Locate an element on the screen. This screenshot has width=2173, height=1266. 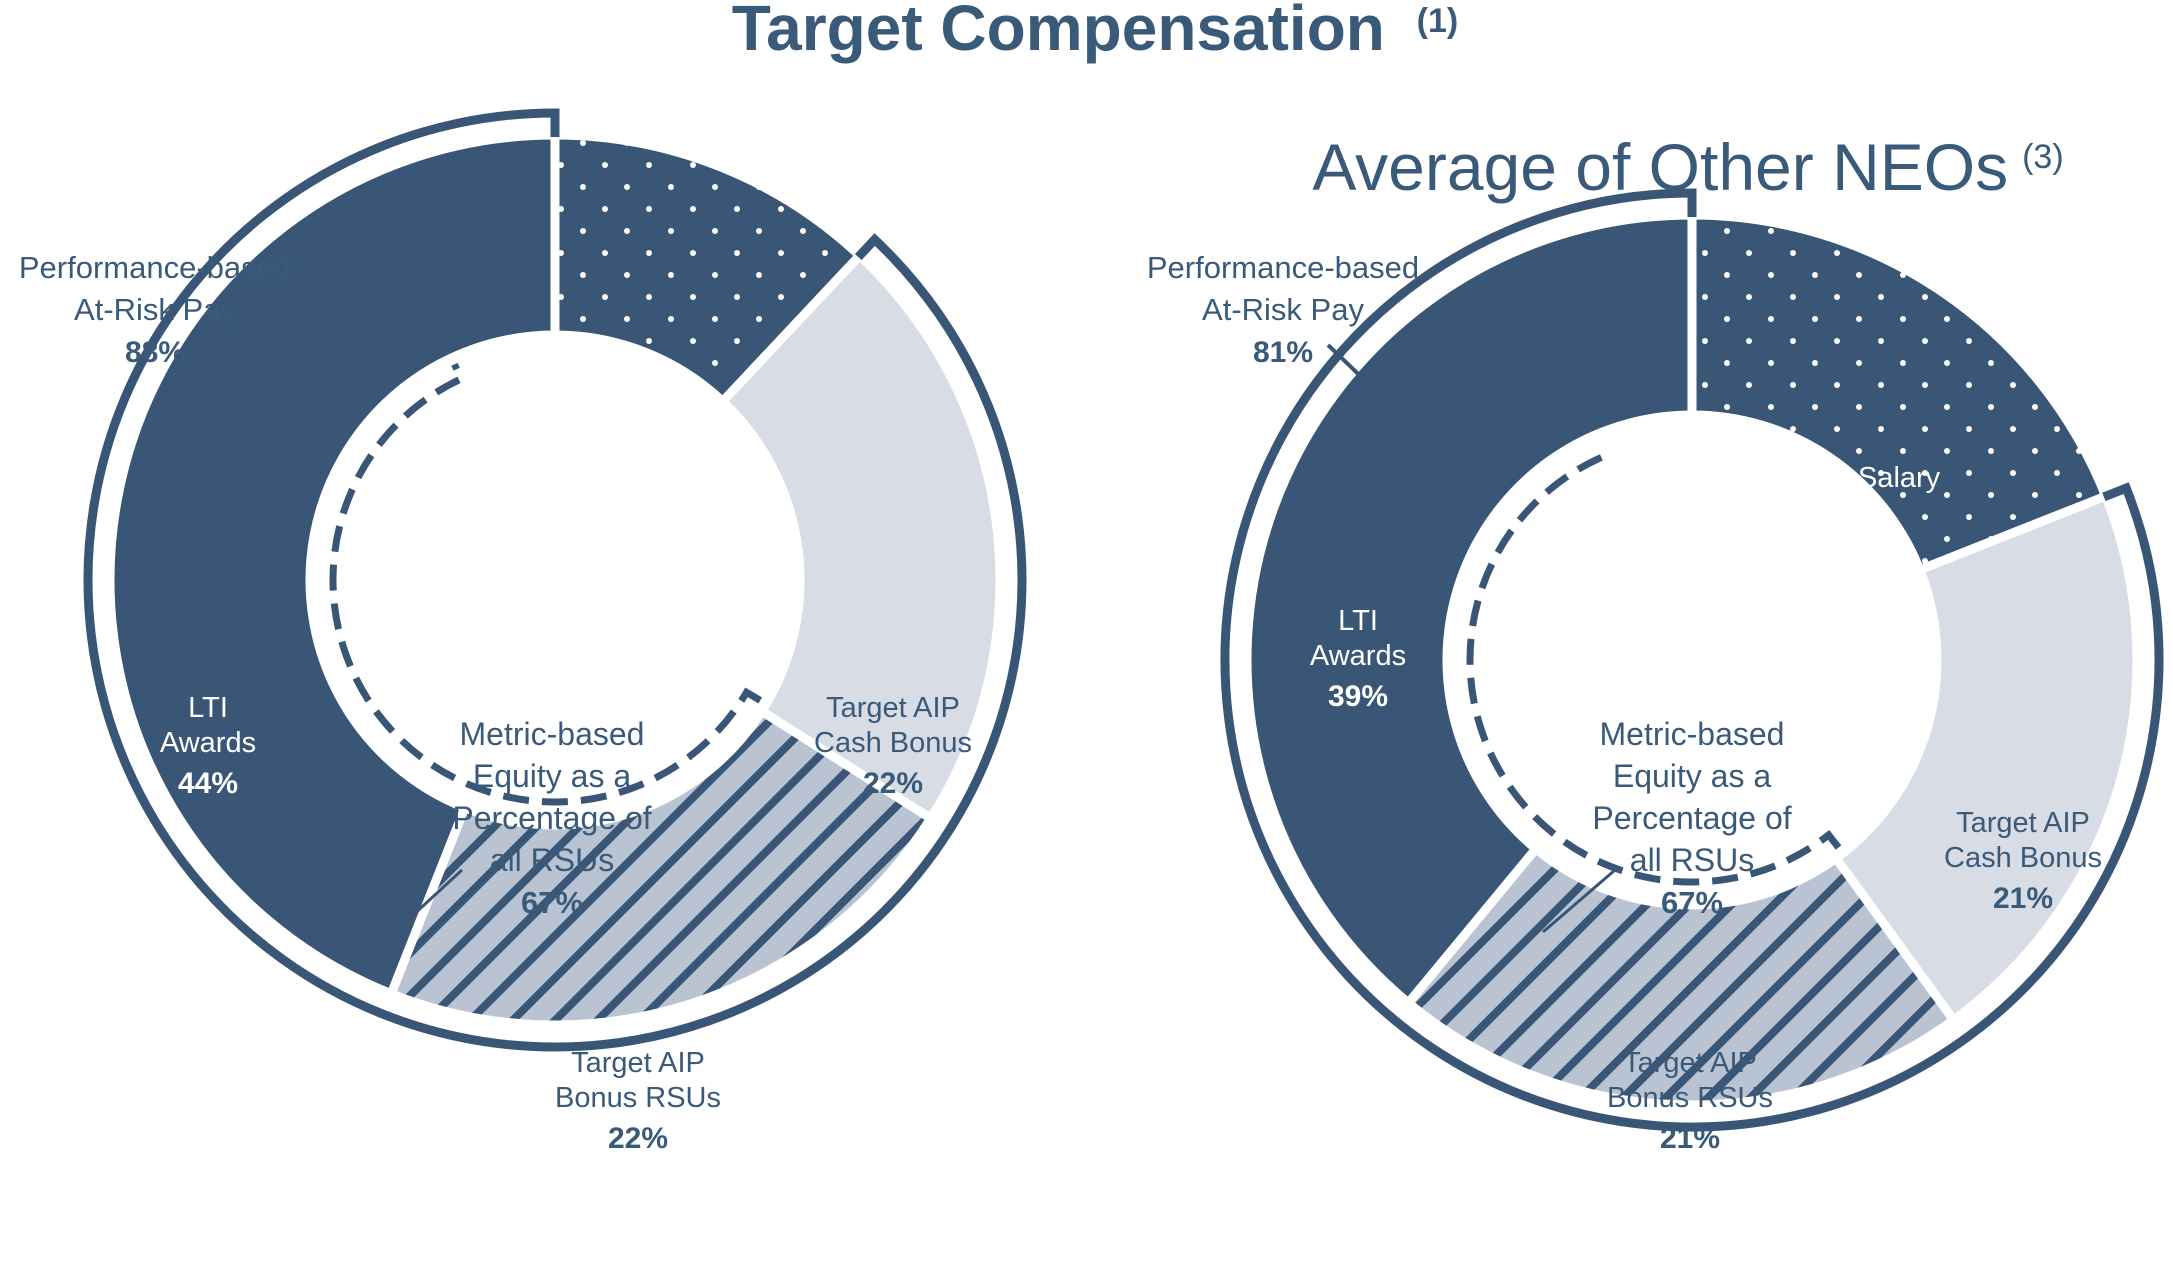
main-title-text: Target Compensation is located at coordinates (1058, 32).